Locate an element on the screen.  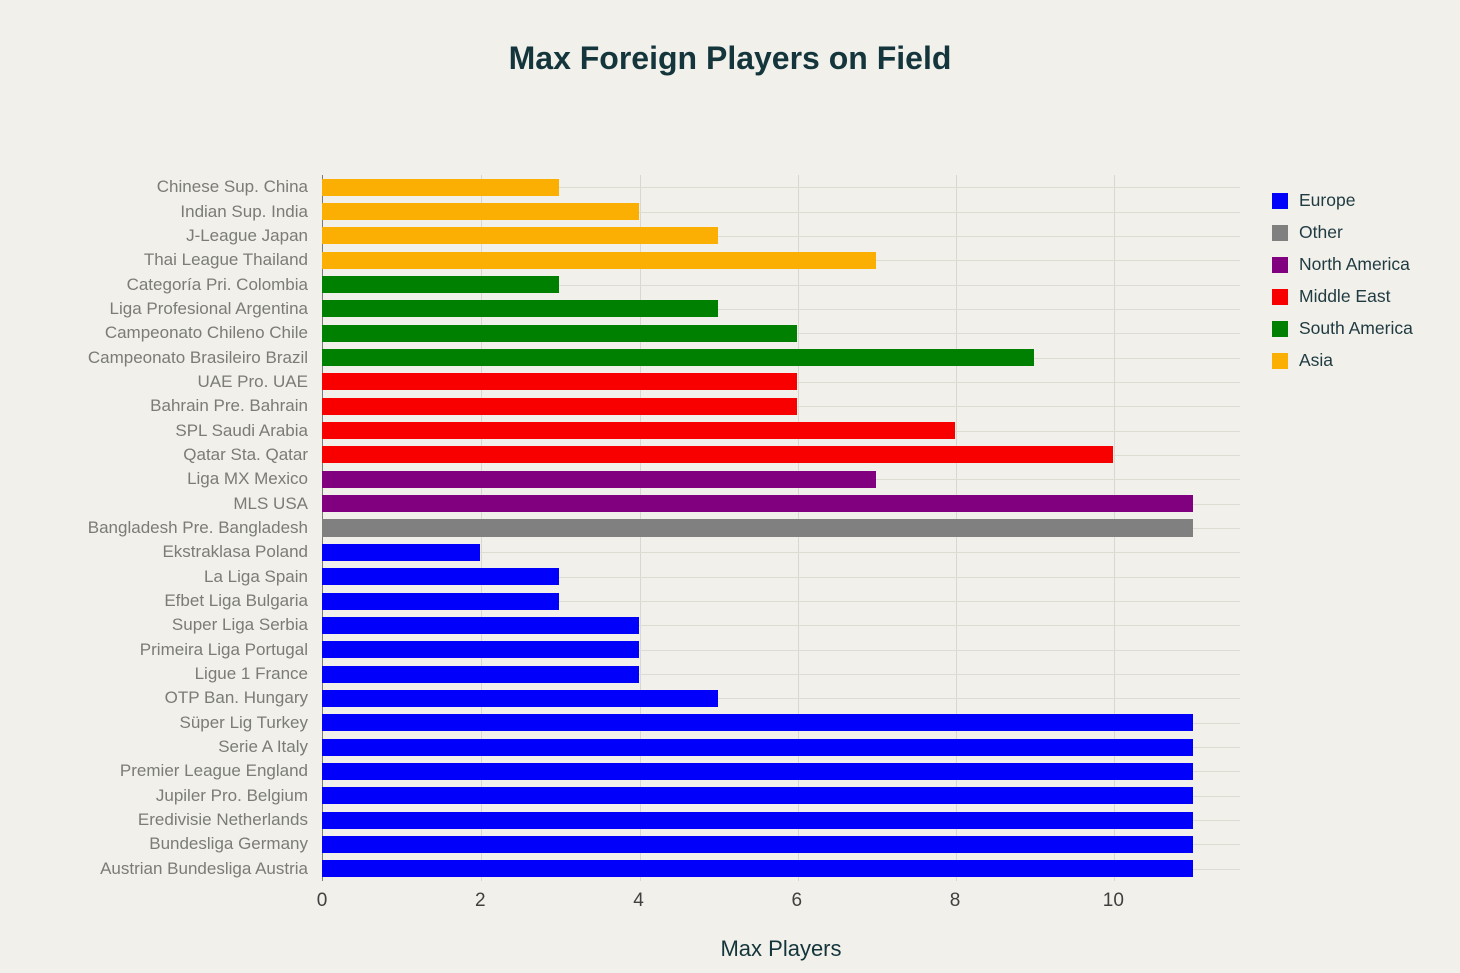
bar-row: Qatar Sta. Qatar is located at coordinates (620, 455).